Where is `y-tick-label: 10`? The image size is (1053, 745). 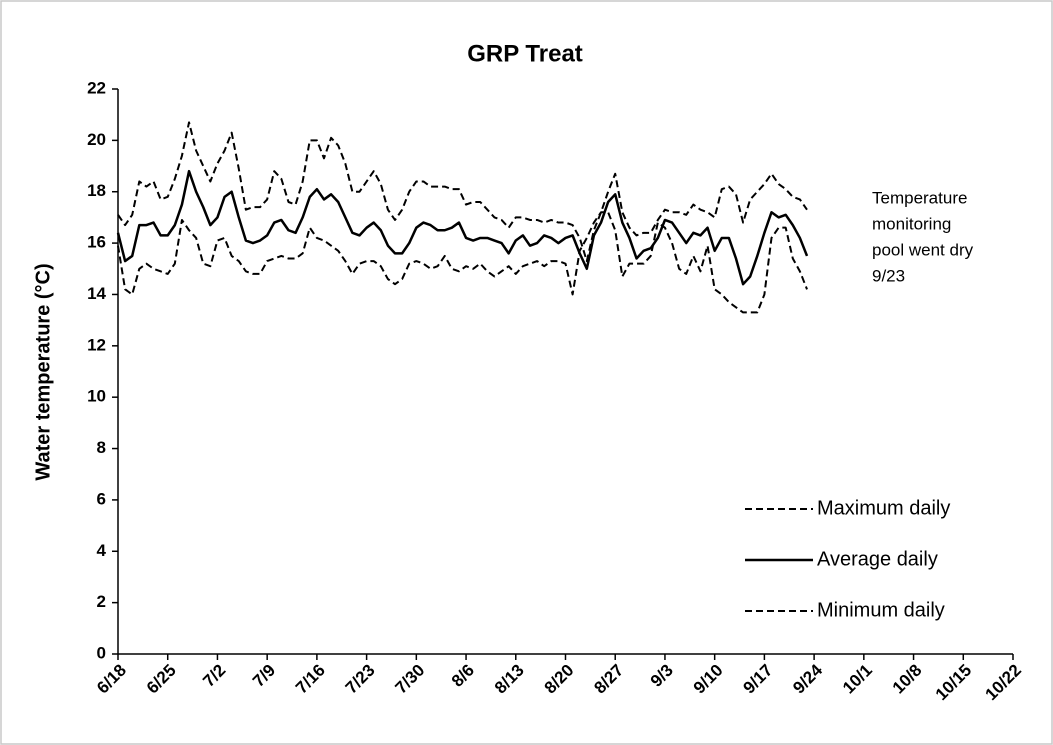 y-tick-label: 10 is located at coordinates (96, 396).